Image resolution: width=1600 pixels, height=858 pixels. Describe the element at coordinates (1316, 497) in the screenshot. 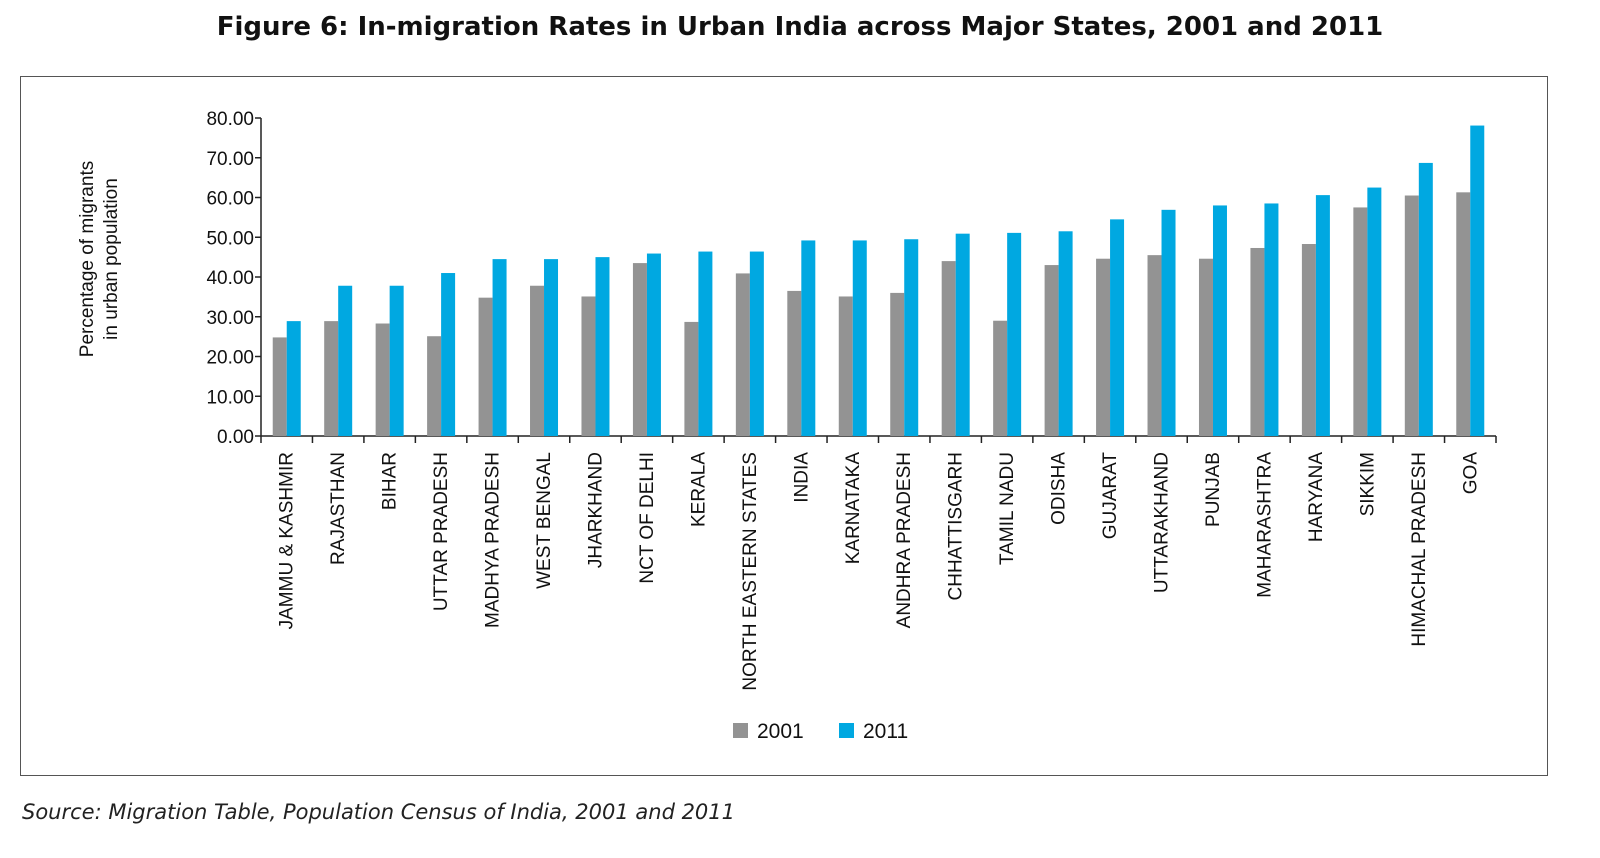

I see `x-category-label: HARYANA` at that location.